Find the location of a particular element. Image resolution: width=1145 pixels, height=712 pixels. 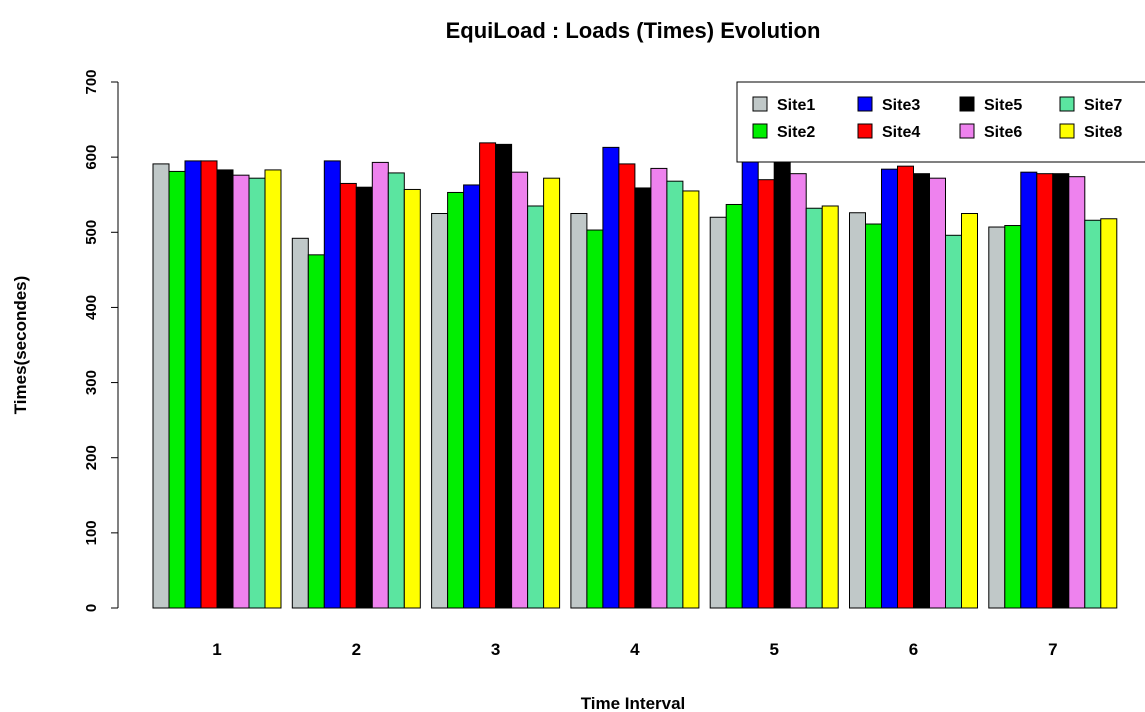

chart-title: EquiLoad : Loads (Times) Evolution is located at coordinates (633, 30).